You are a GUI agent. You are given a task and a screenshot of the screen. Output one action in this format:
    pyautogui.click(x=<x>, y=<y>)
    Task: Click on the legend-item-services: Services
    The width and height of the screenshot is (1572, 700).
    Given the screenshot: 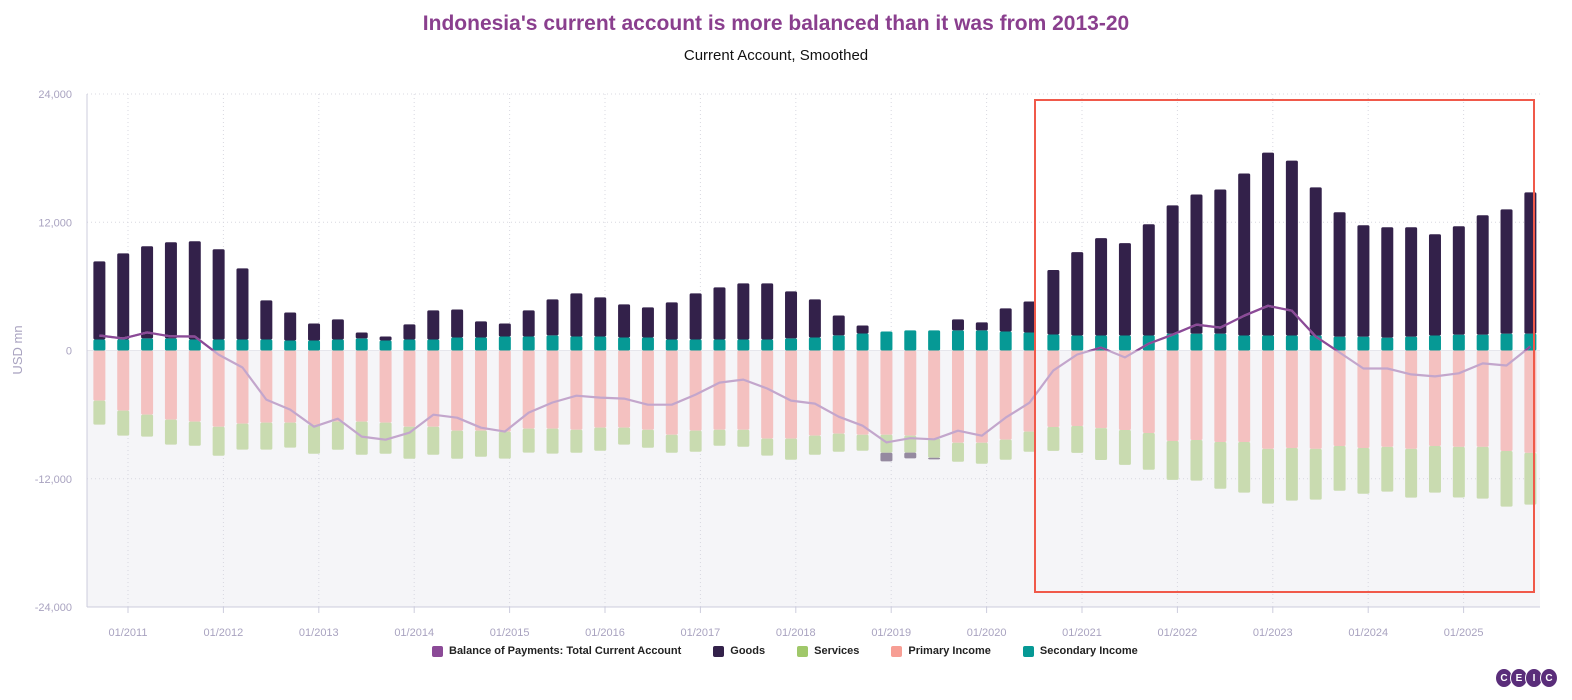 What is the action you would take?
    pyautogui.click(x=828, y=651)
    